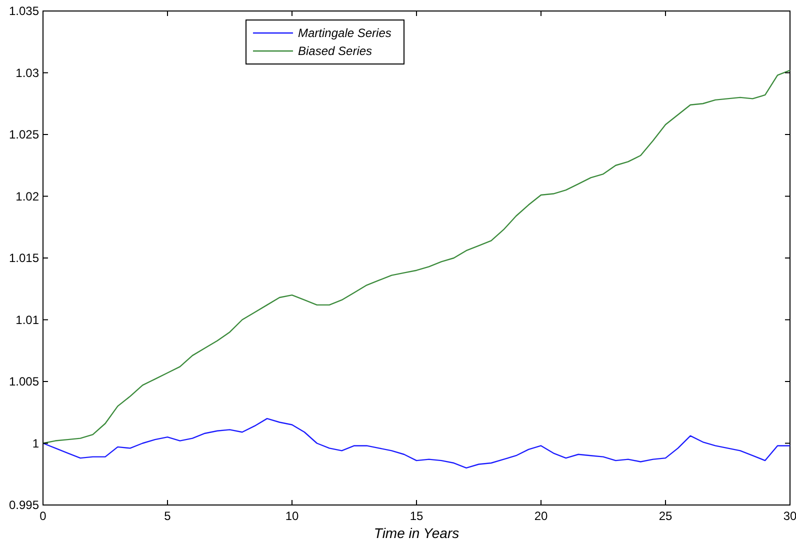 The image size is (796, 546). I want to click on x-axis-title: Time in Years, so click(417, 533).